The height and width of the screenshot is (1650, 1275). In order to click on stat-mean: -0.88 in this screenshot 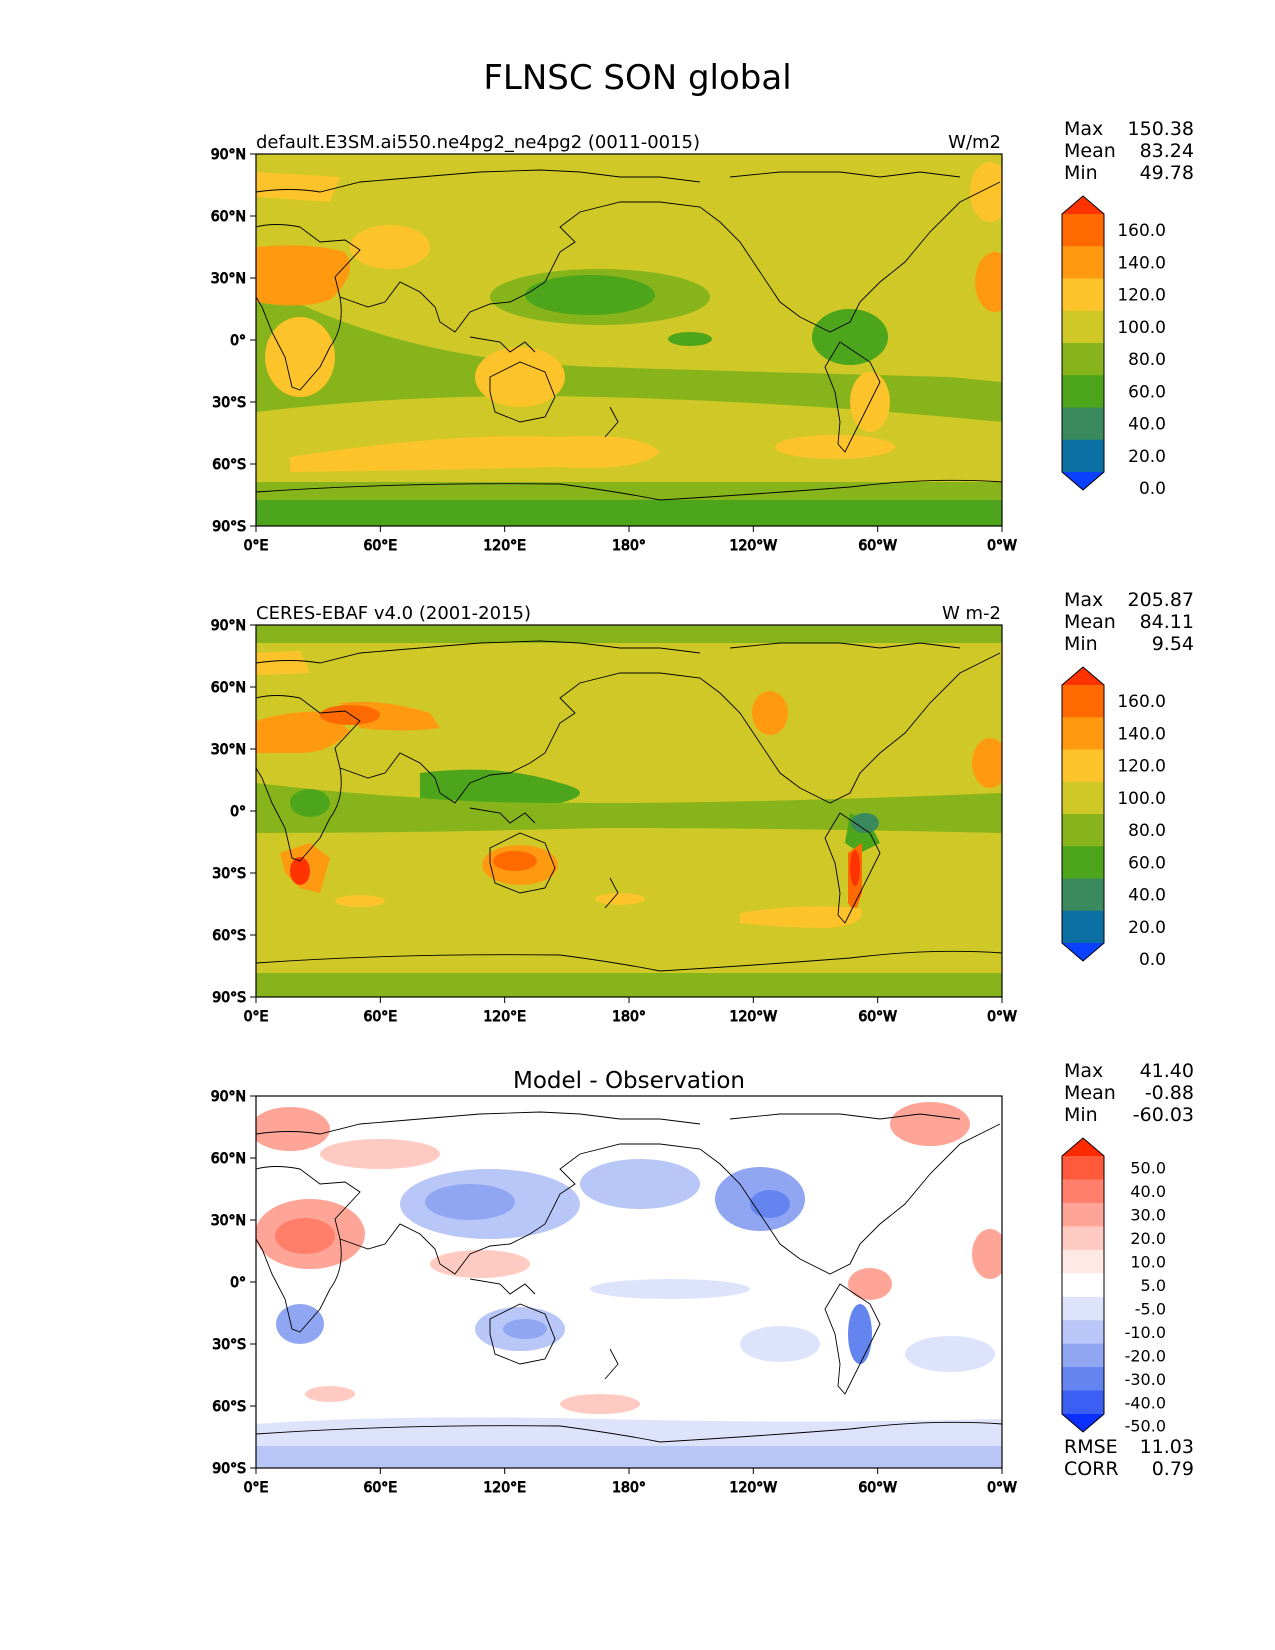, I will do `click(1169, 1093)`.